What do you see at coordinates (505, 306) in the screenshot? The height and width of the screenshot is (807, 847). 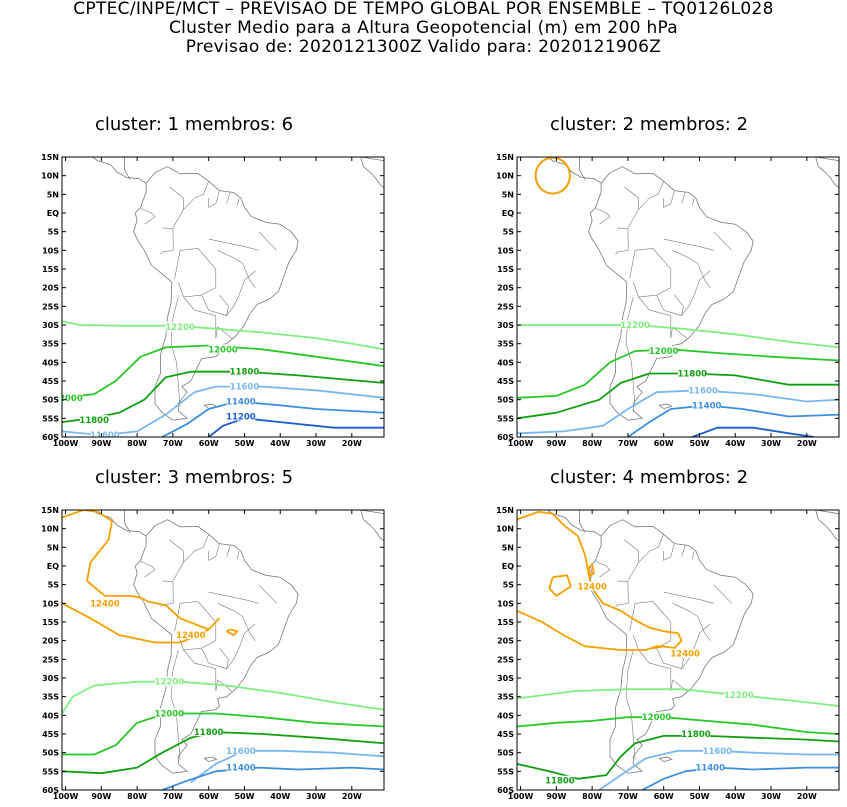 I see `lat-tick-label: 25S` at bounding box center [505, 306].